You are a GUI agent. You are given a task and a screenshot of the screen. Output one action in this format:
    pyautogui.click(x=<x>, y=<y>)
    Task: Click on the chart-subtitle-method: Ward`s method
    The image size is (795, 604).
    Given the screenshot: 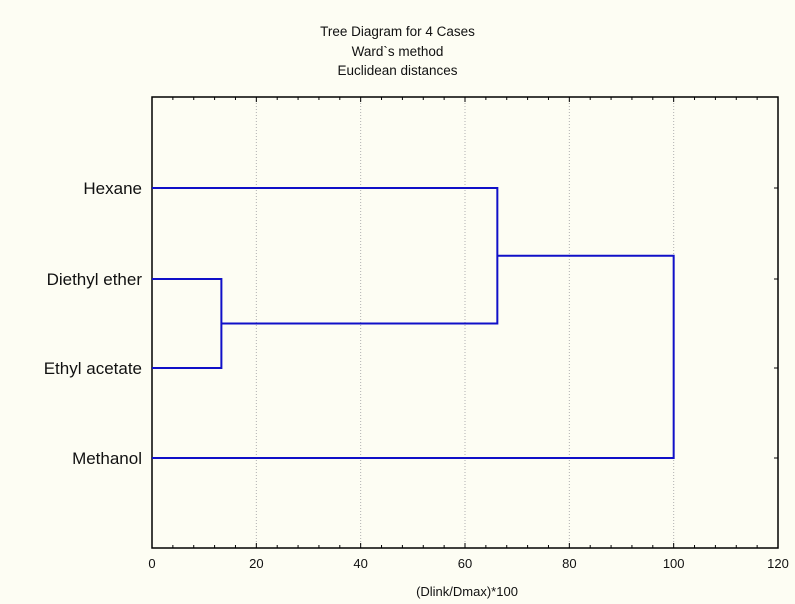 What is the action you would take?
    pyautogui.click(x=397, y=51)
    